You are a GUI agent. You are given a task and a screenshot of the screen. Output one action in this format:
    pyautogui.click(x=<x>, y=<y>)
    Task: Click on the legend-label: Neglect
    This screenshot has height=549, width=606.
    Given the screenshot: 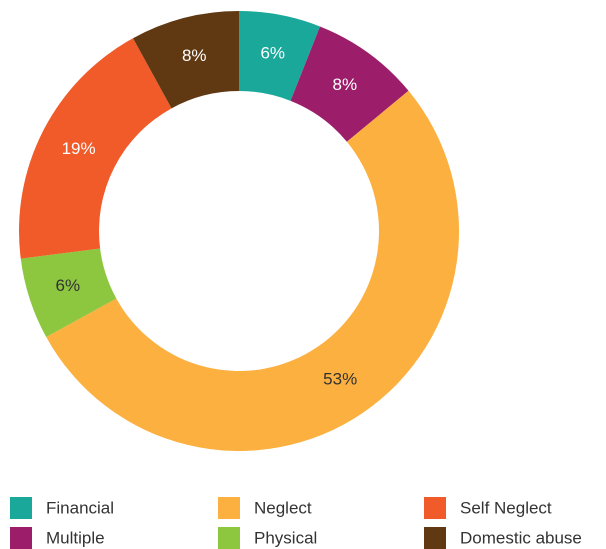 What is the action you would take?
    pyautogui.click(x=283, y=507)
    